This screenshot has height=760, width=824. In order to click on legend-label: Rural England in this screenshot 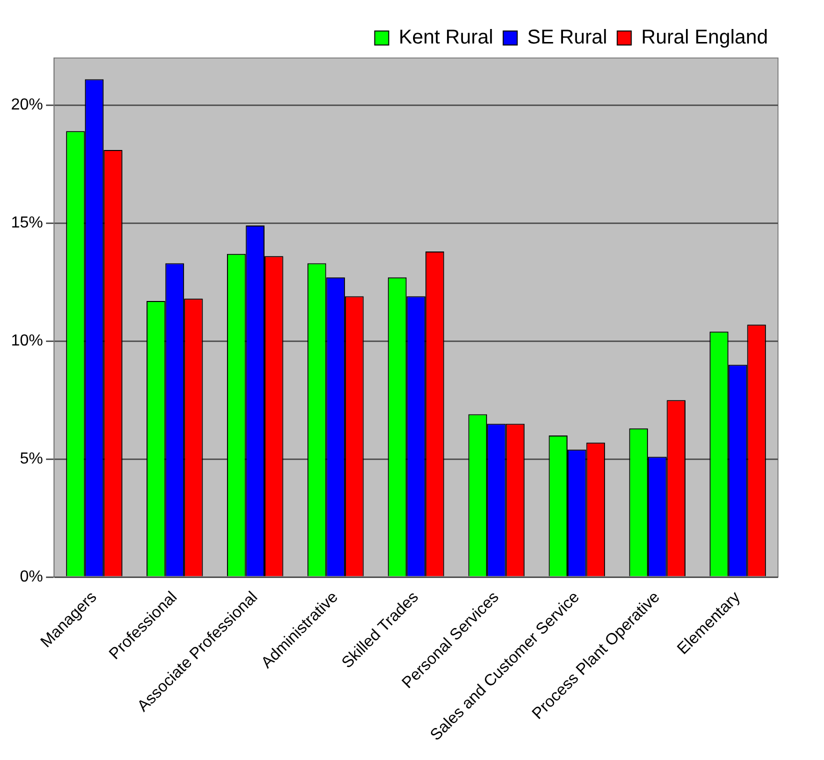, I will do `click(704, 37)`.